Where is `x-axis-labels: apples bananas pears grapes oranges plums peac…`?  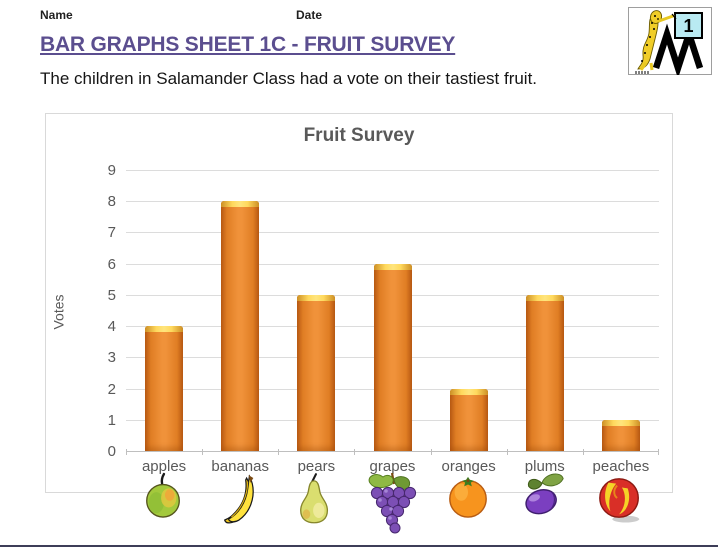
x-axis-labels: apples bananas pears grapes oranges plums peac… is located at coordinates (392, 466).